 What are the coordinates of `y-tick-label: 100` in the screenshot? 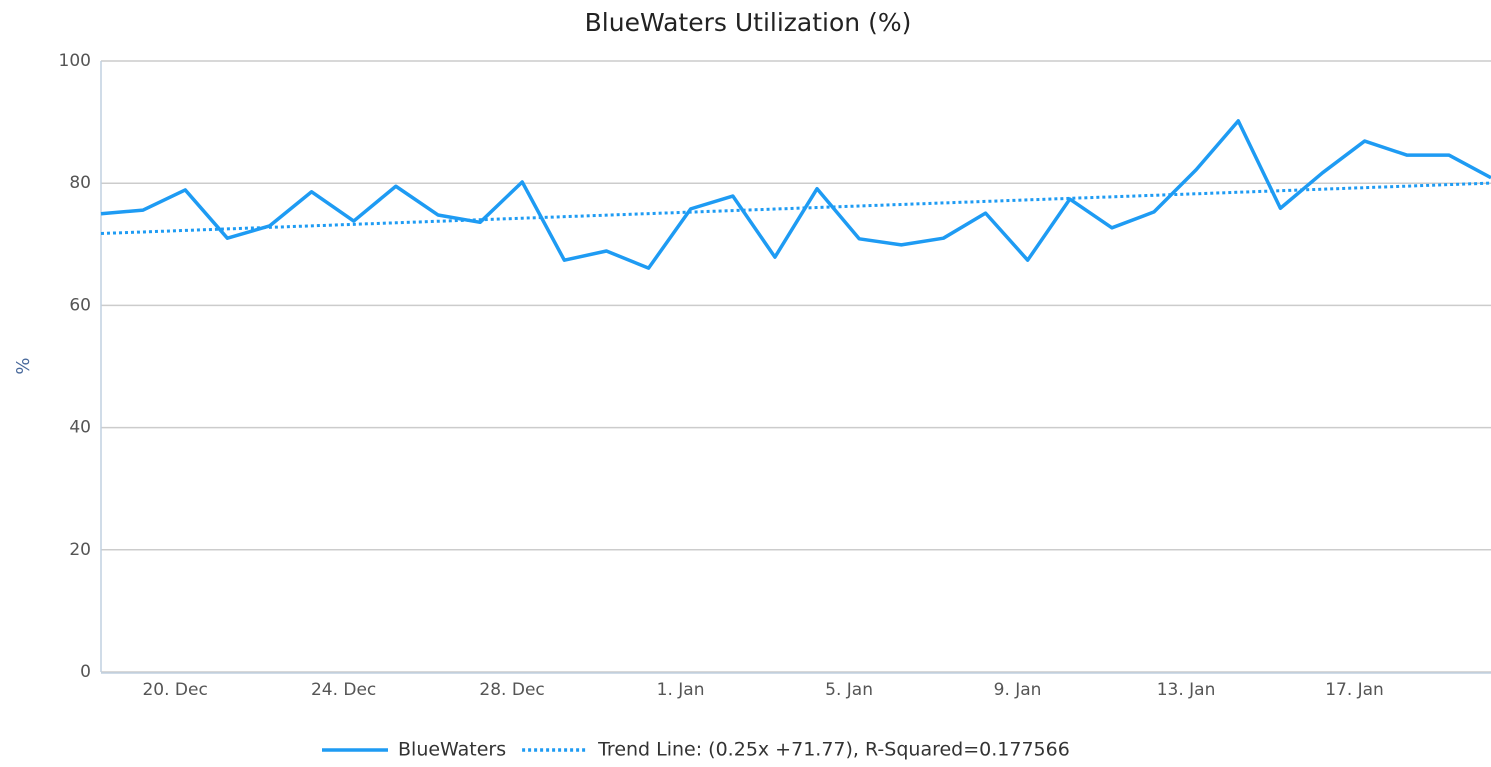 It's located at (75, 61).